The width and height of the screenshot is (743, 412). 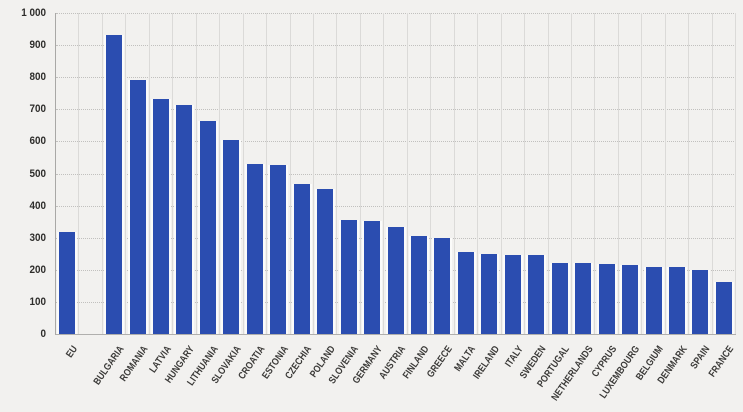 I want to click on bar-sweden, so click(x=536, y=294).